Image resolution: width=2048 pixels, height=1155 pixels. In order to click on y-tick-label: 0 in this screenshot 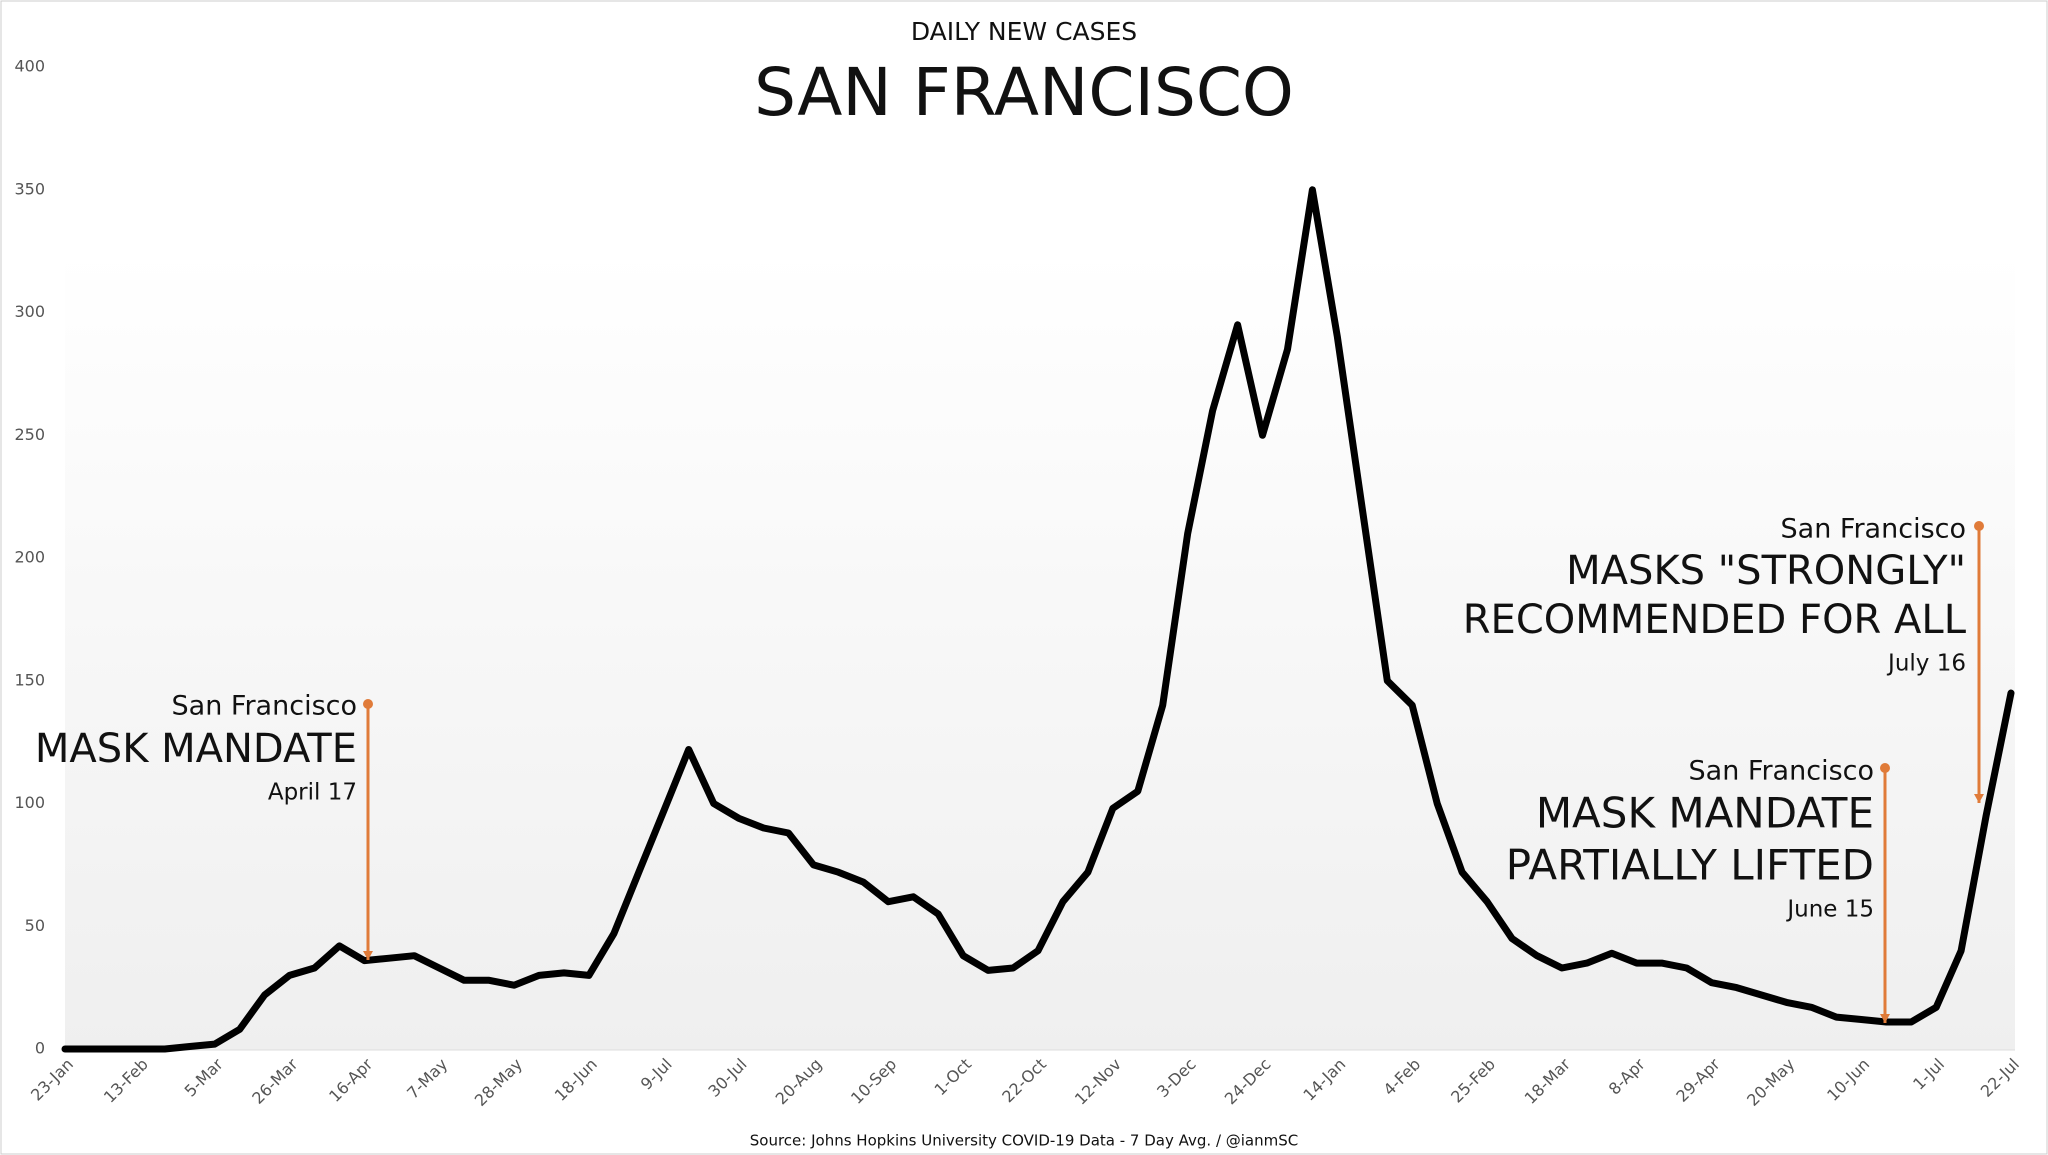, I will do `click(40, 1048)`.